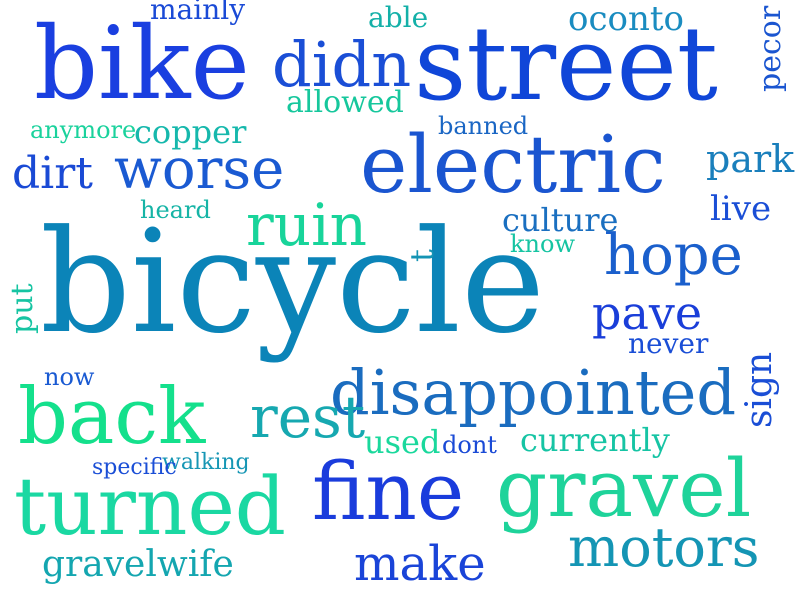  I want to click on word-didn: didn, so click(342, 64).